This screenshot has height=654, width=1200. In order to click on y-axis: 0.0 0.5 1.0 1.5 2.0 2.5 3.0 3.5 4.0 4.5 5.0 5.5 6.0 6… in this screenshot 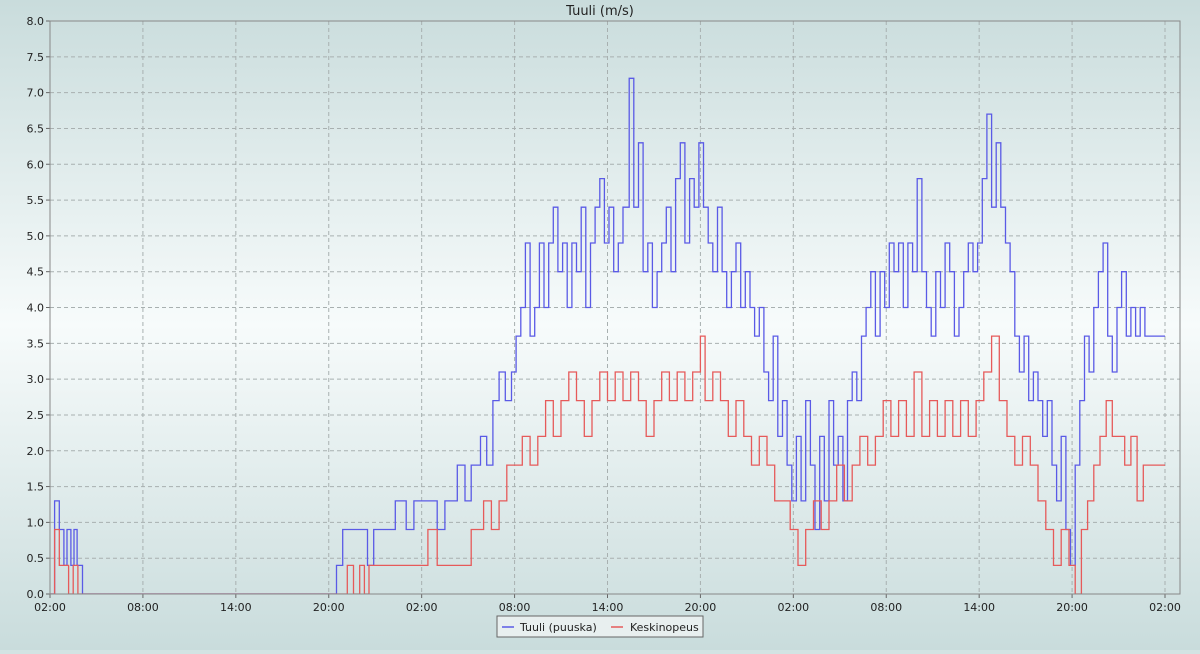, I will do `click(38, 308)`.